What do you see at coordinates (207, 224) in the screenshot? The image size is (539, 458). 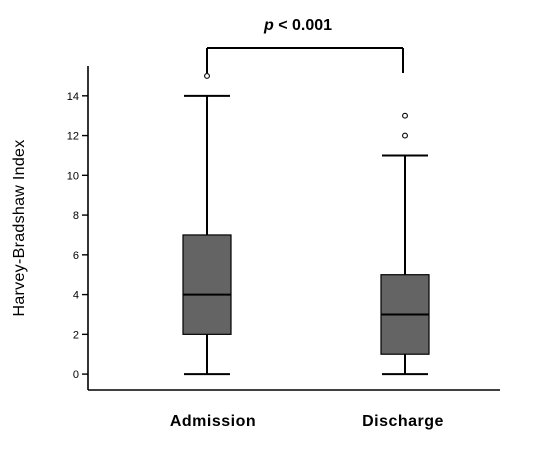 I see `box-admission` at bounding box center [207, 224].